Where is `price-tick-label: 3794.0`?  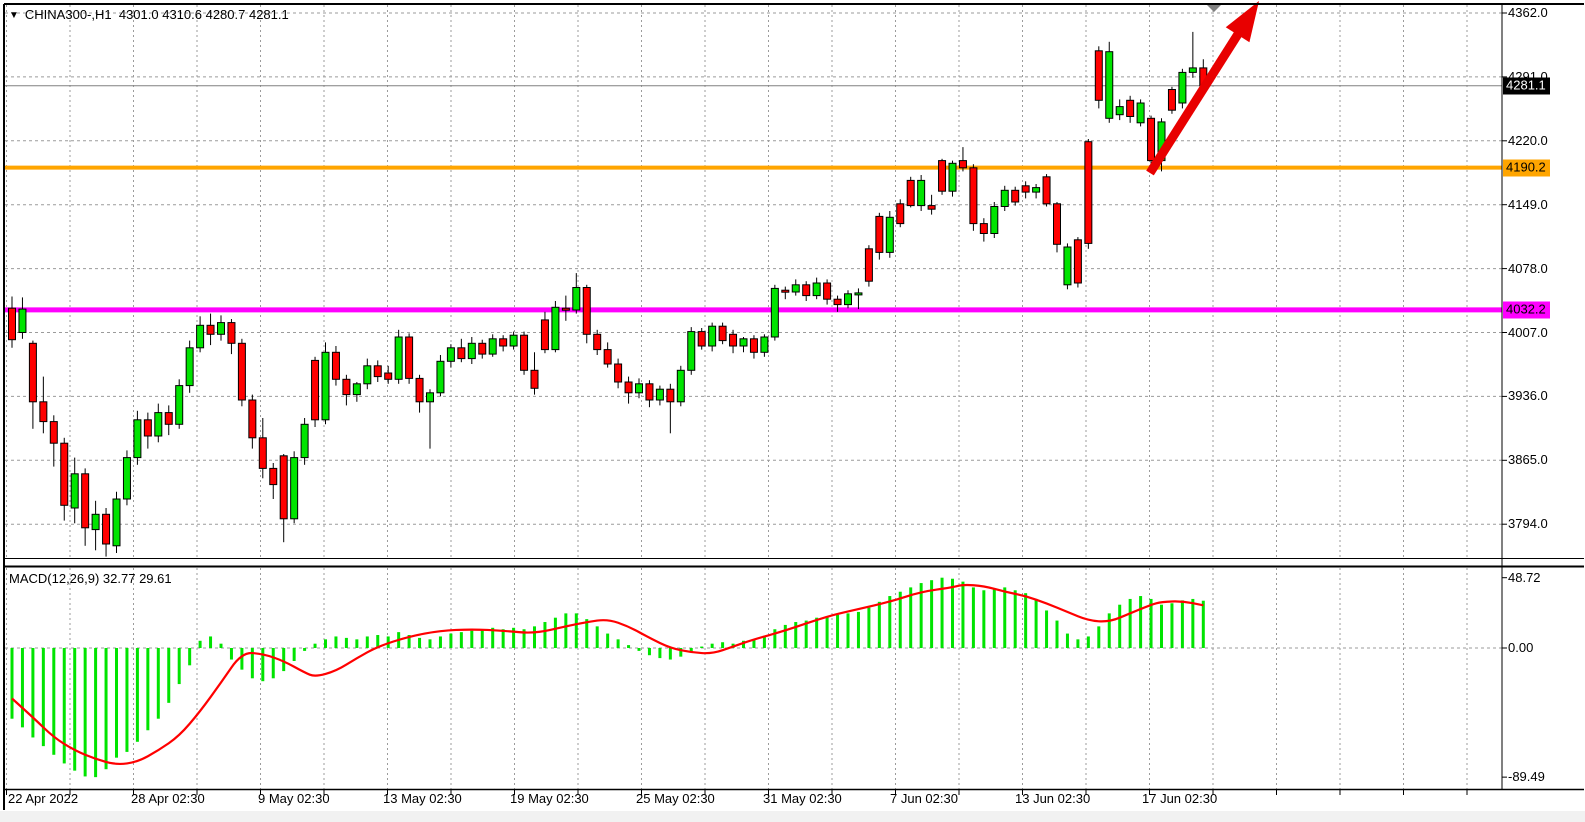 price-tick-label: 3794.0 is located at coordinates (1528, 524).